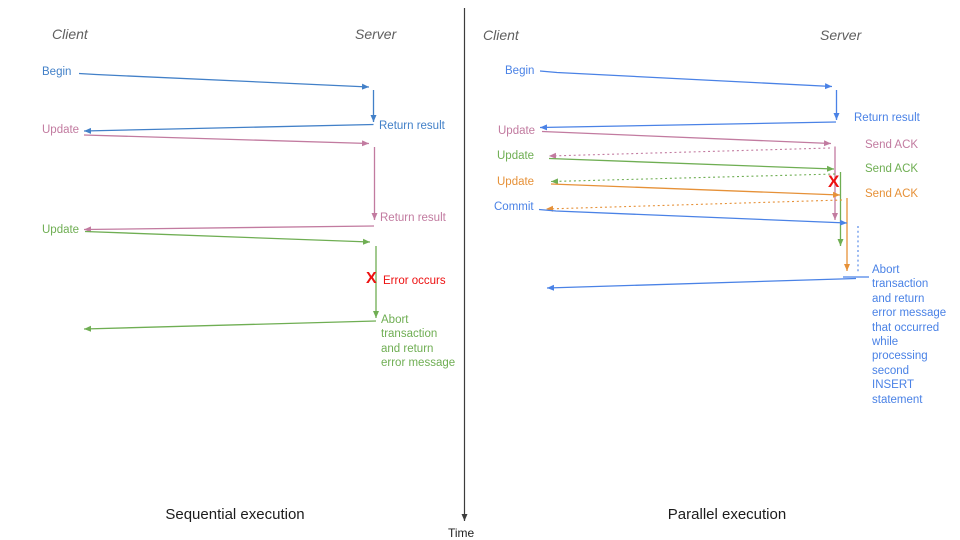 The width and height of the screenshot is (960, 540). What do you see at coordinates (61, 230) in the screenshot?
I see `left-update-2-label: Update` at bounding box center [61, 230].